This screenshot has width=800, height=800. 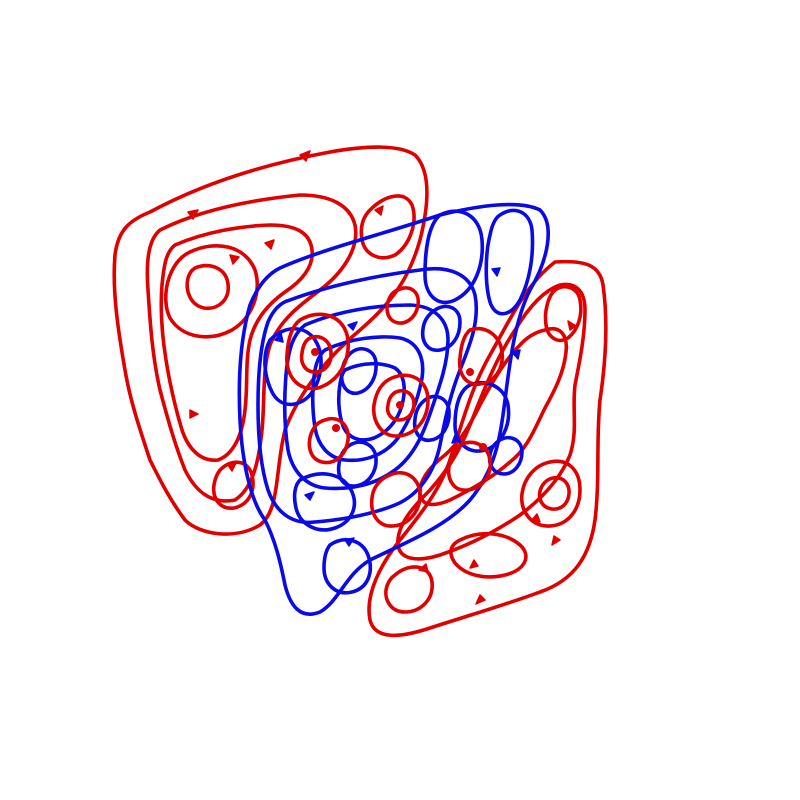 I want to click on center-red-vortices, so click(x=395, y=407).